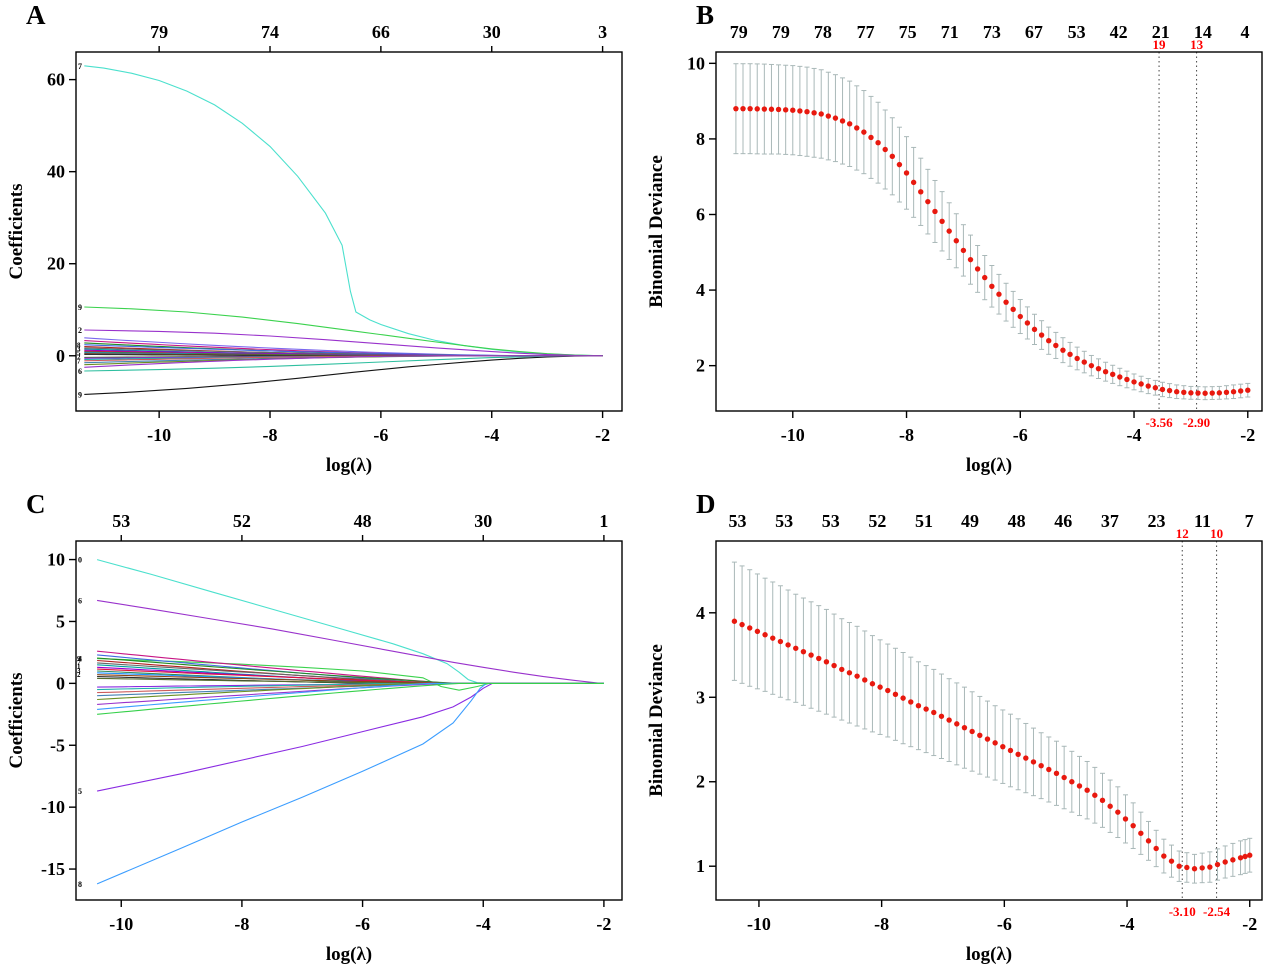 The width and height of the screenshot is (1280, 978). What do you see at coordinates (866, 32) in the screenshot?
I see `top-axis-nvars-label: 77` at bounding box center [866, 32].